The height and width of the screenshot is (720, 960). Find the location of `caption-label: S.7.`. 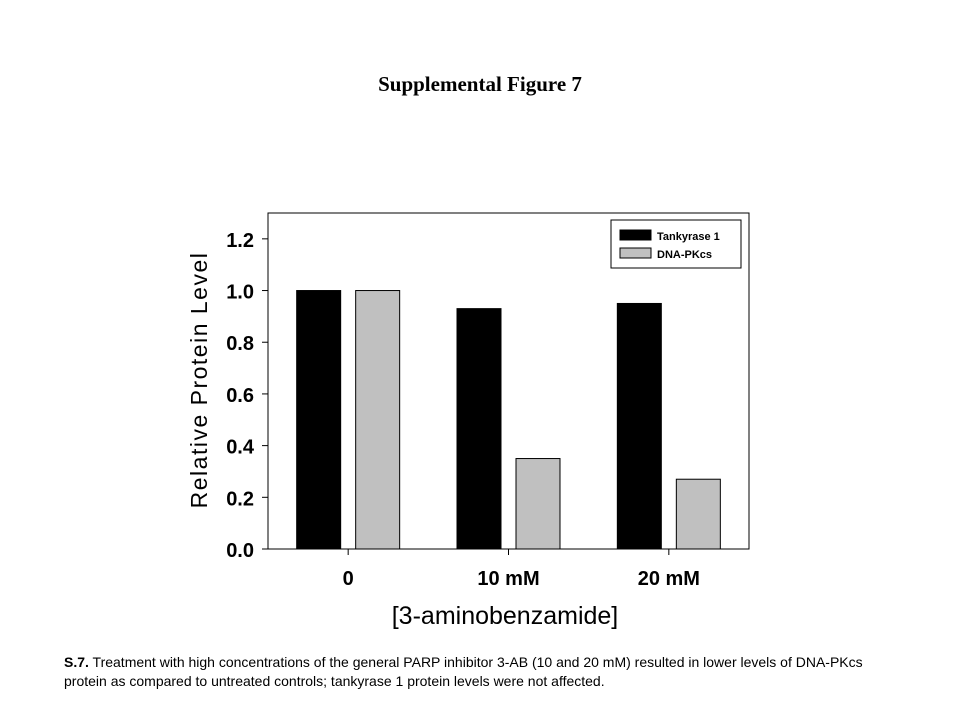

caption-label: S.7. is located at coordinates (76, 662).